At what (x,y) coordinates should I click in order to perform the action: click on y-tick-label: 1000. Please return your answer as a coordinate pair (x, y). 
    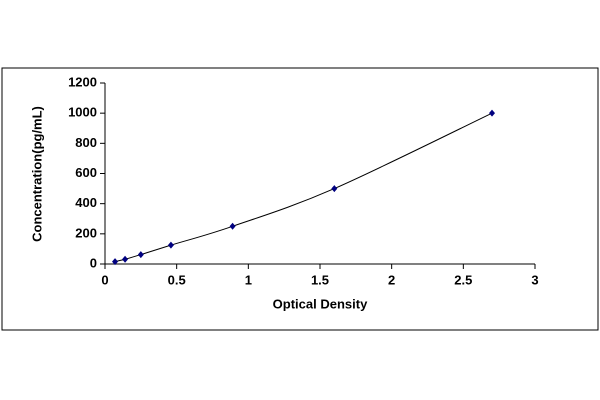
    Looking at the image, I should click on (82, 112).